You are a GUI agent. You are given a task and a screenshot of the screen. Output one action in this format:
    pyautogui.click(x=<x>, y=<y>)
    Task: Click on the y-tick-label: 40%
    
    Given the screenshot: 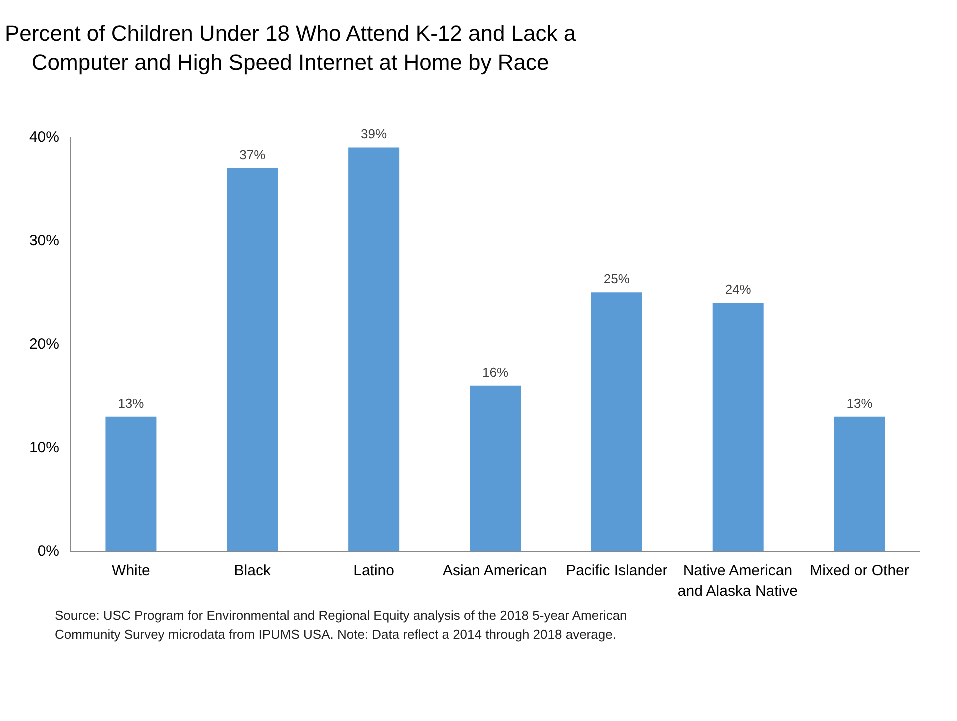 What is the action you would take?
    pyautogui.click(x=44, y=137)
    